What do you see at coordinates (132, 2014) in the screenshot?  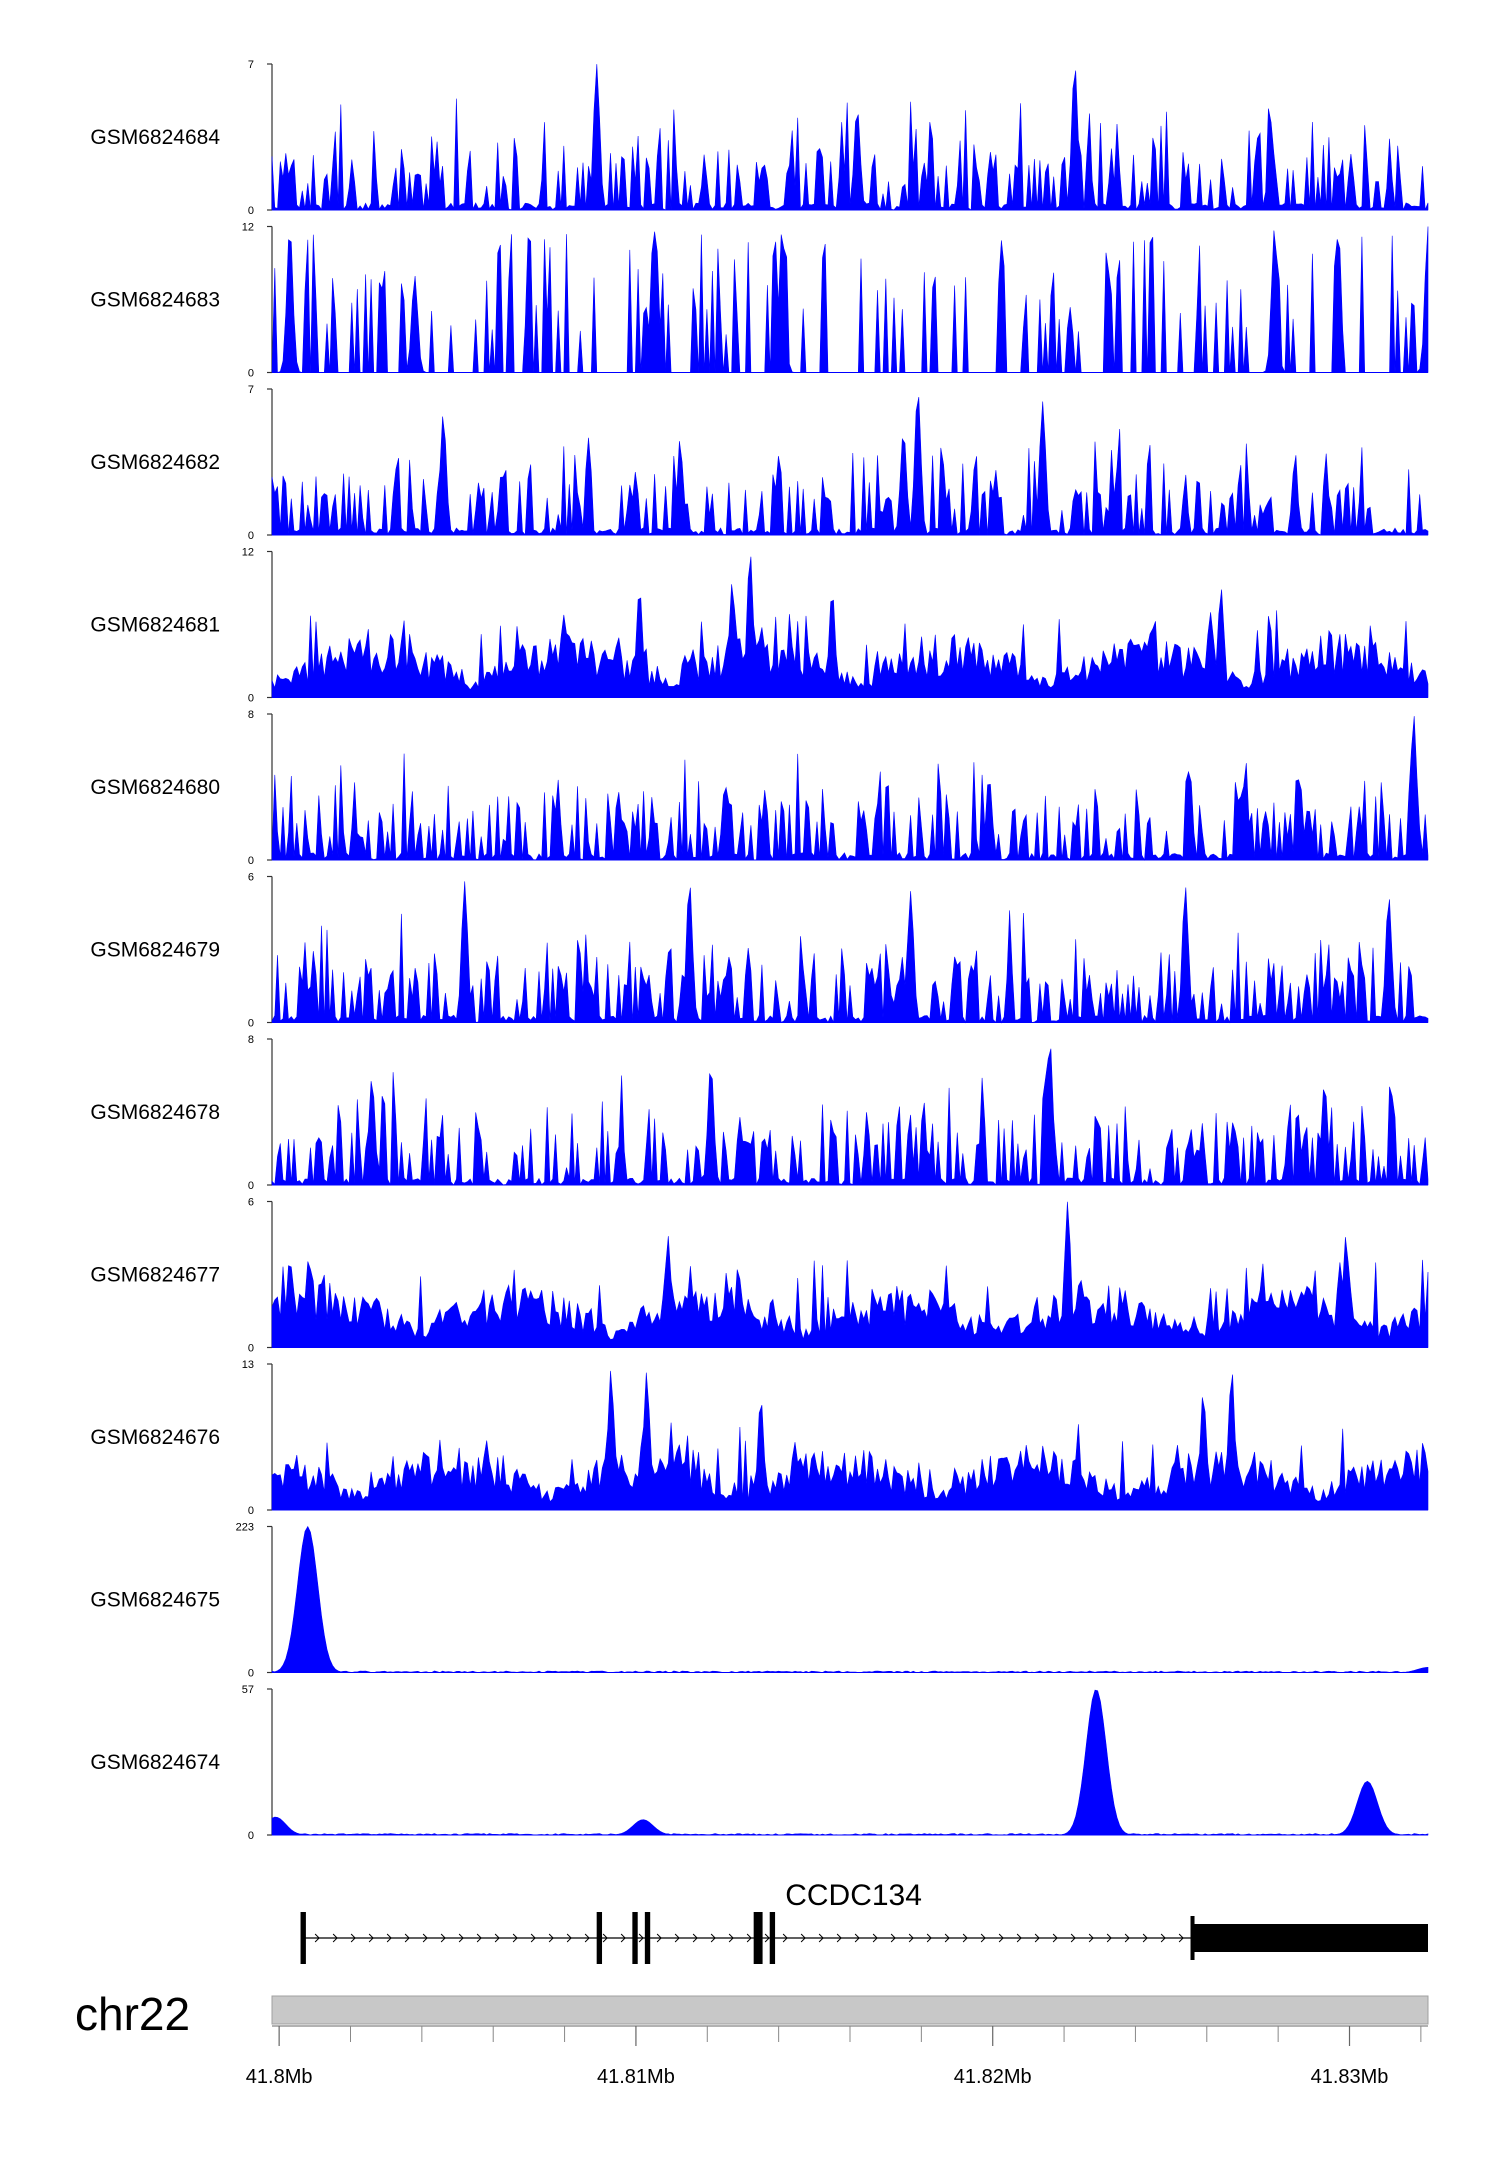 I see `chromosome-label: chr22` at bounding box center [132, 2014].